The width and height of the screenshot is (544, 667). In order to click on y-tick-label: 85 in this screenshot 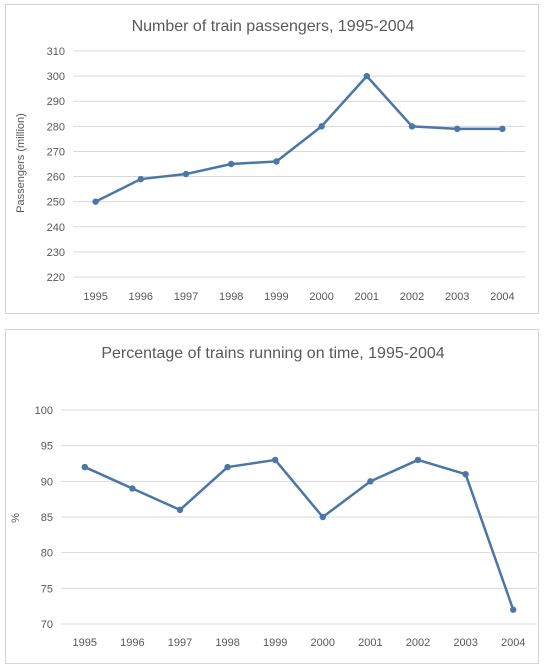, I will do `click(47, 518)`.